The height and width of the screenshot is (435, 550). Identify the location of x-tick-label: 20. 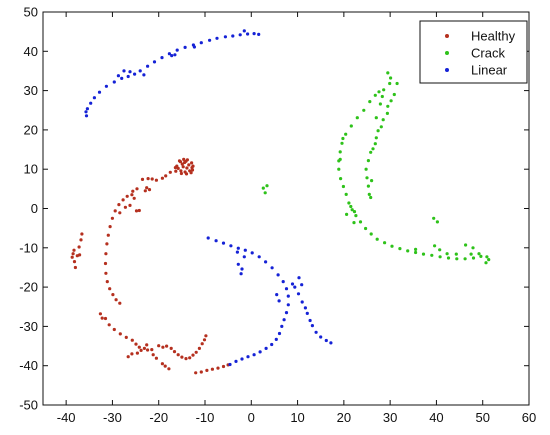
(344, 417).